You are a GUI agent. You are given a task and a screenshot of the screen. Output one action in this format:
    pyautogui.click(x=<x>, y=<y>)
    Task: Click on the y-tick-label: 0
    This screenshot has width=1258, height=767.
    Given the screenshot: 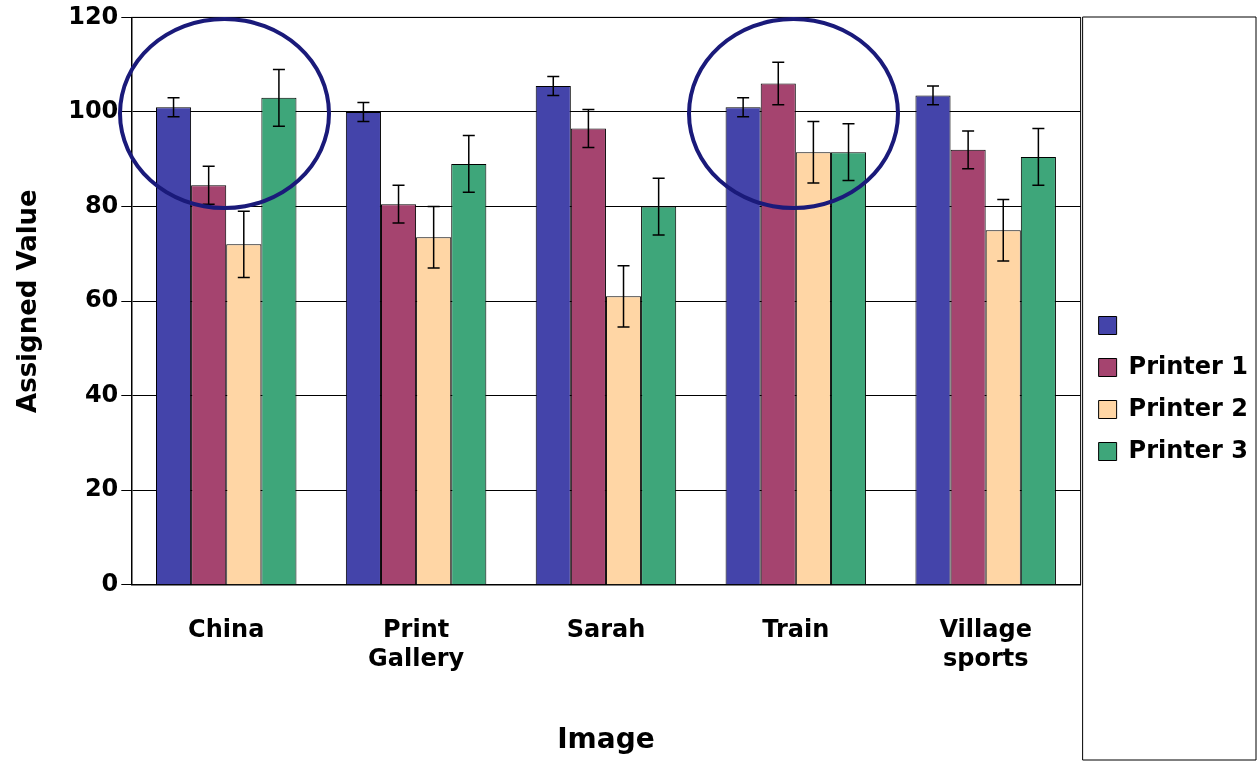 What is the action you would take?
    pyautogui.click(x=110, y=583)
    